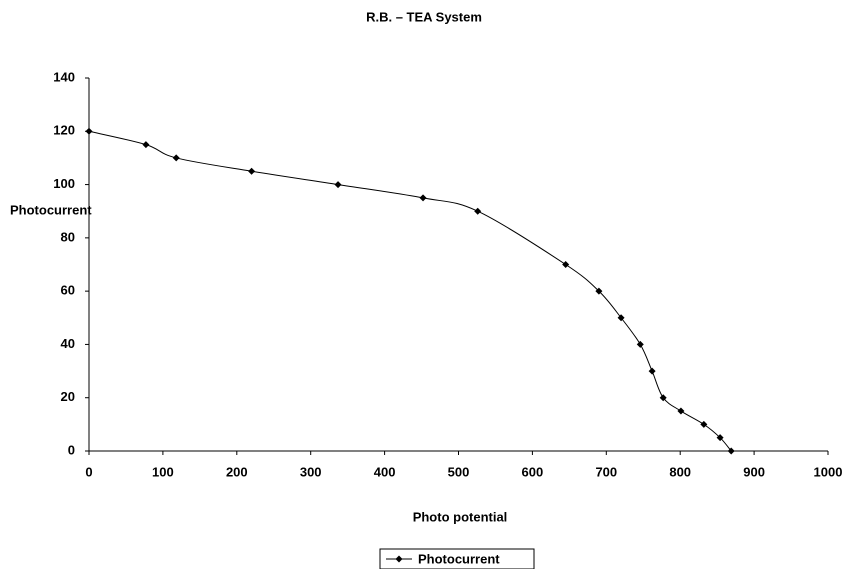 This screenshot has width=849, height=569. What do you see at coordinates (460, 516) in the screenshot?
I see `x-axis-label: Photo potential` at bounding box center [460, 516].